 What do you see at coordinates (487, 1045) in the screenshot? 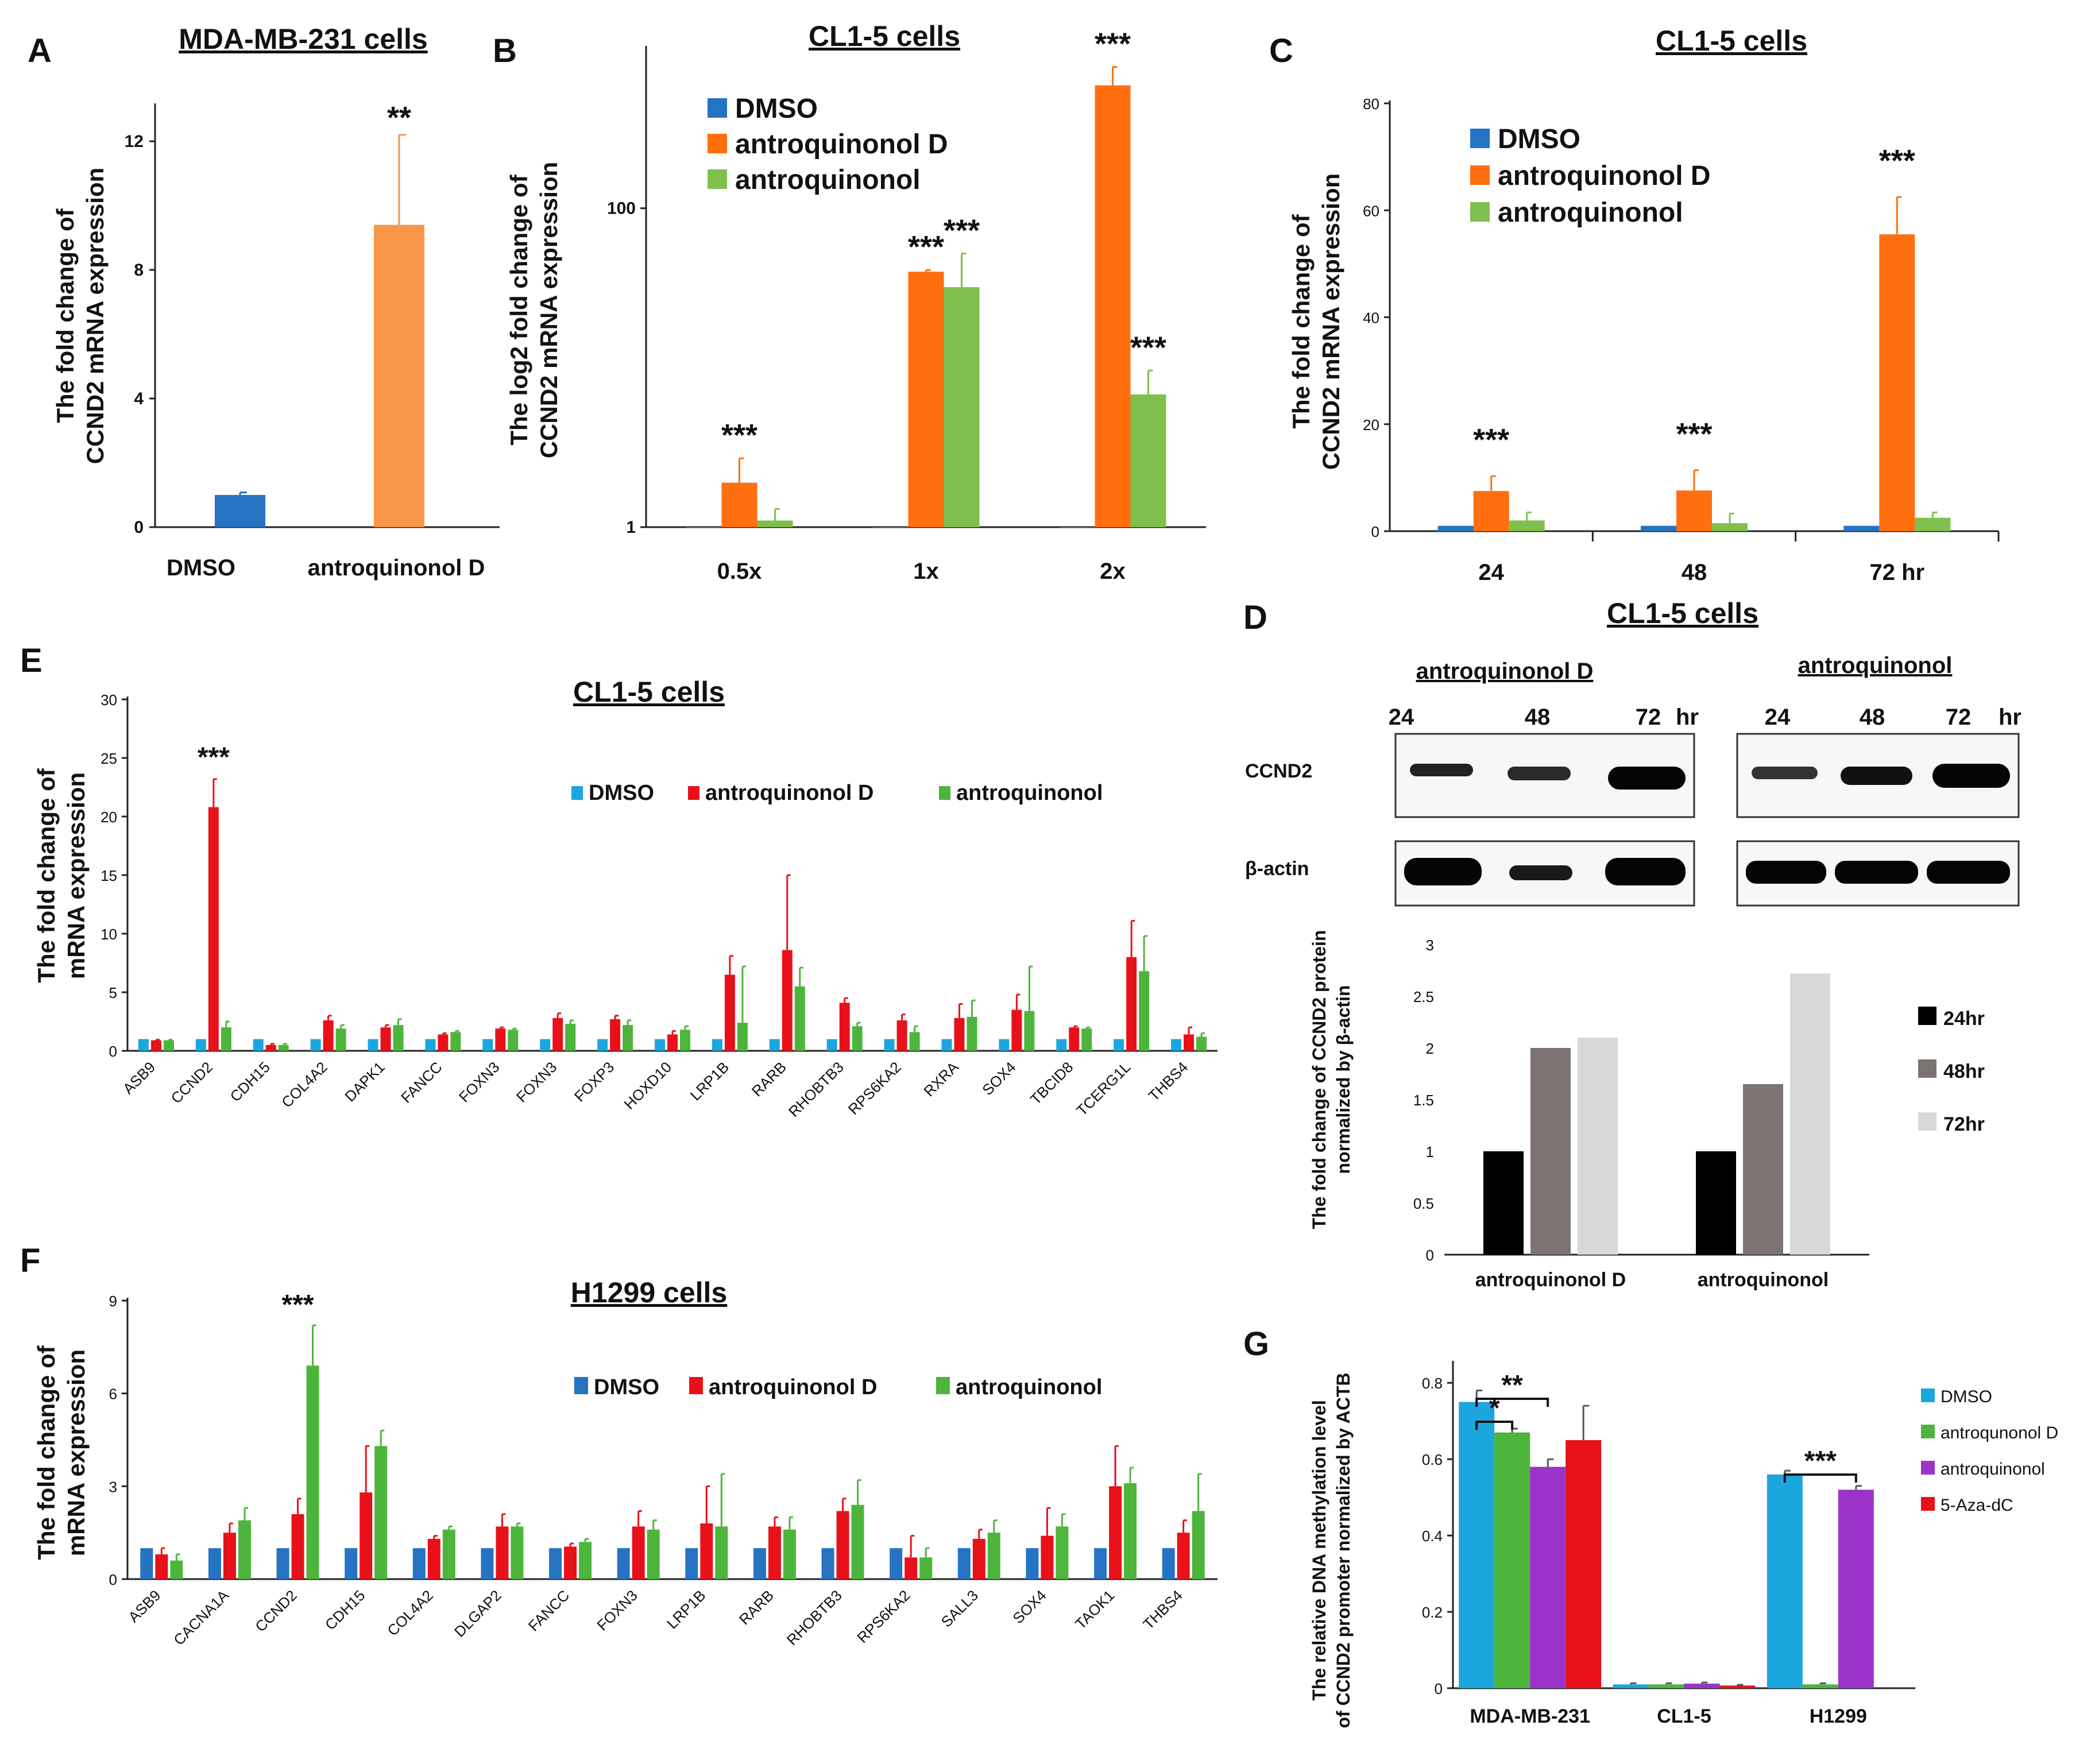
I see `E-bar-foxn3-dmso` at bounding box center [487, 1045].